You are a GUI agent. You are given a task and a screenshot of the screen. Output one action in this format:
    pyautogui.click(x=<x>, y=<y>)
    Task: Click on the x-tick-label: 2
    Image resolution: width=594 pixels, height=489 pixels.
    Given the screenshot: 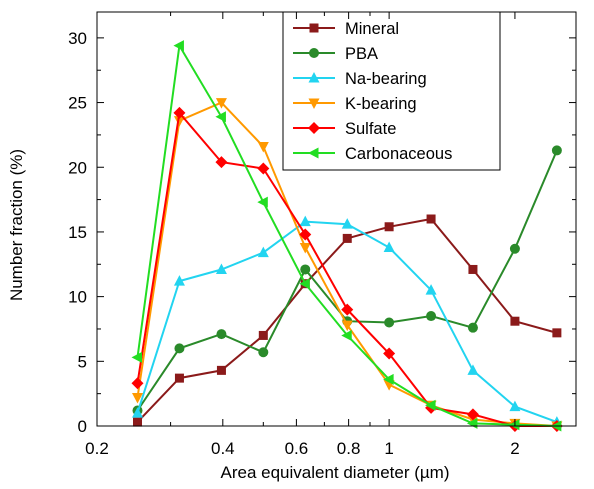 What is the action you would take?
    pyautogui.click(x=514, y=448)
    